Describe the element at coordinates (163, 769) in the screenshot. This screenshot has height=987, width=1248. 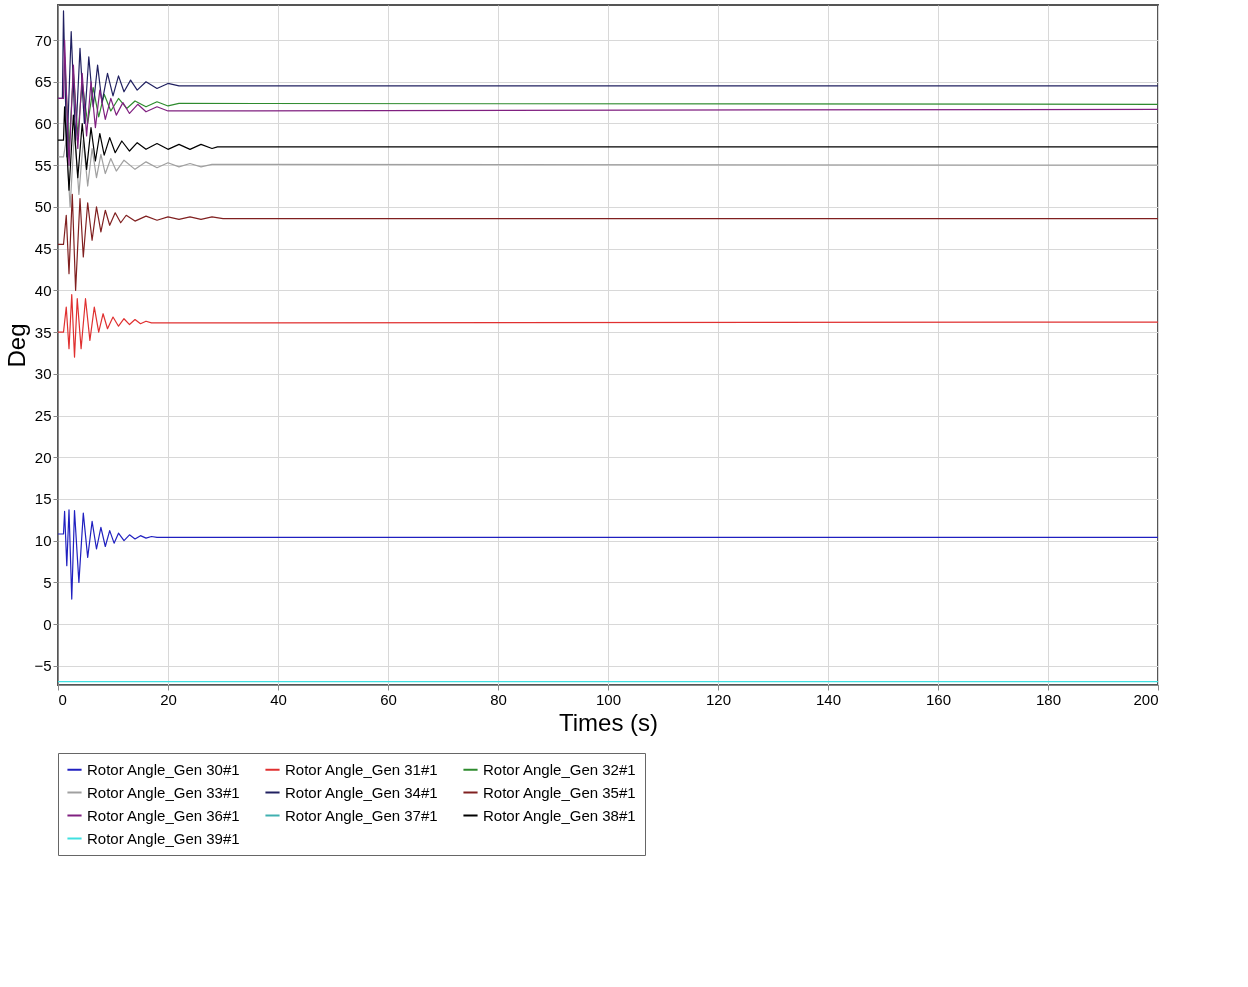
I see `legend-label: Rotor Angle_Gen 30#1` at that location.